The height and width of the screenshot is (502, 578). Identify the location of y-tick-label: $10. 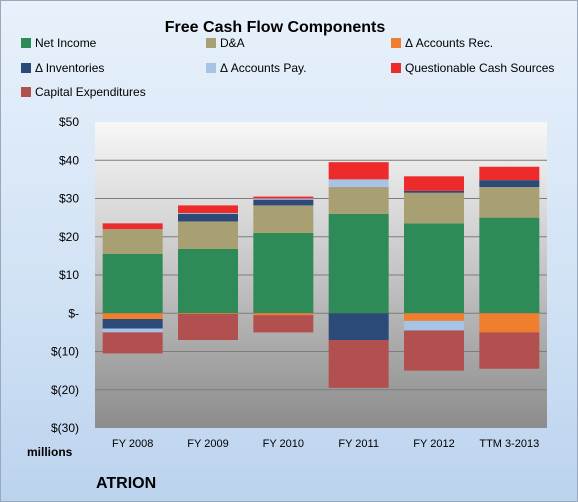
(69, 275).